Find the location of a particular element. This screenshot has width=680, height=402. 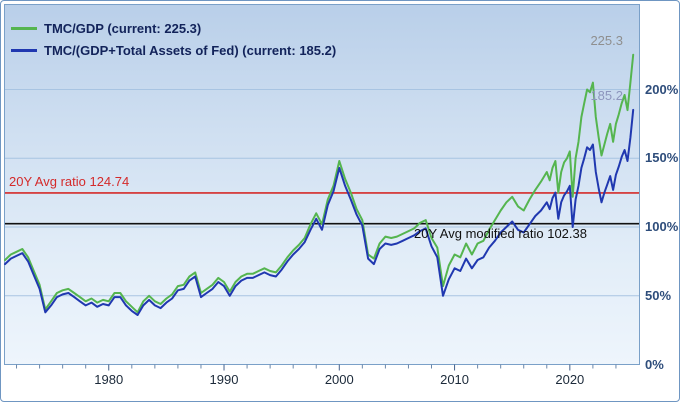

current-value-tmc-gdp: 225.3 is located at coordinates (606, 40).